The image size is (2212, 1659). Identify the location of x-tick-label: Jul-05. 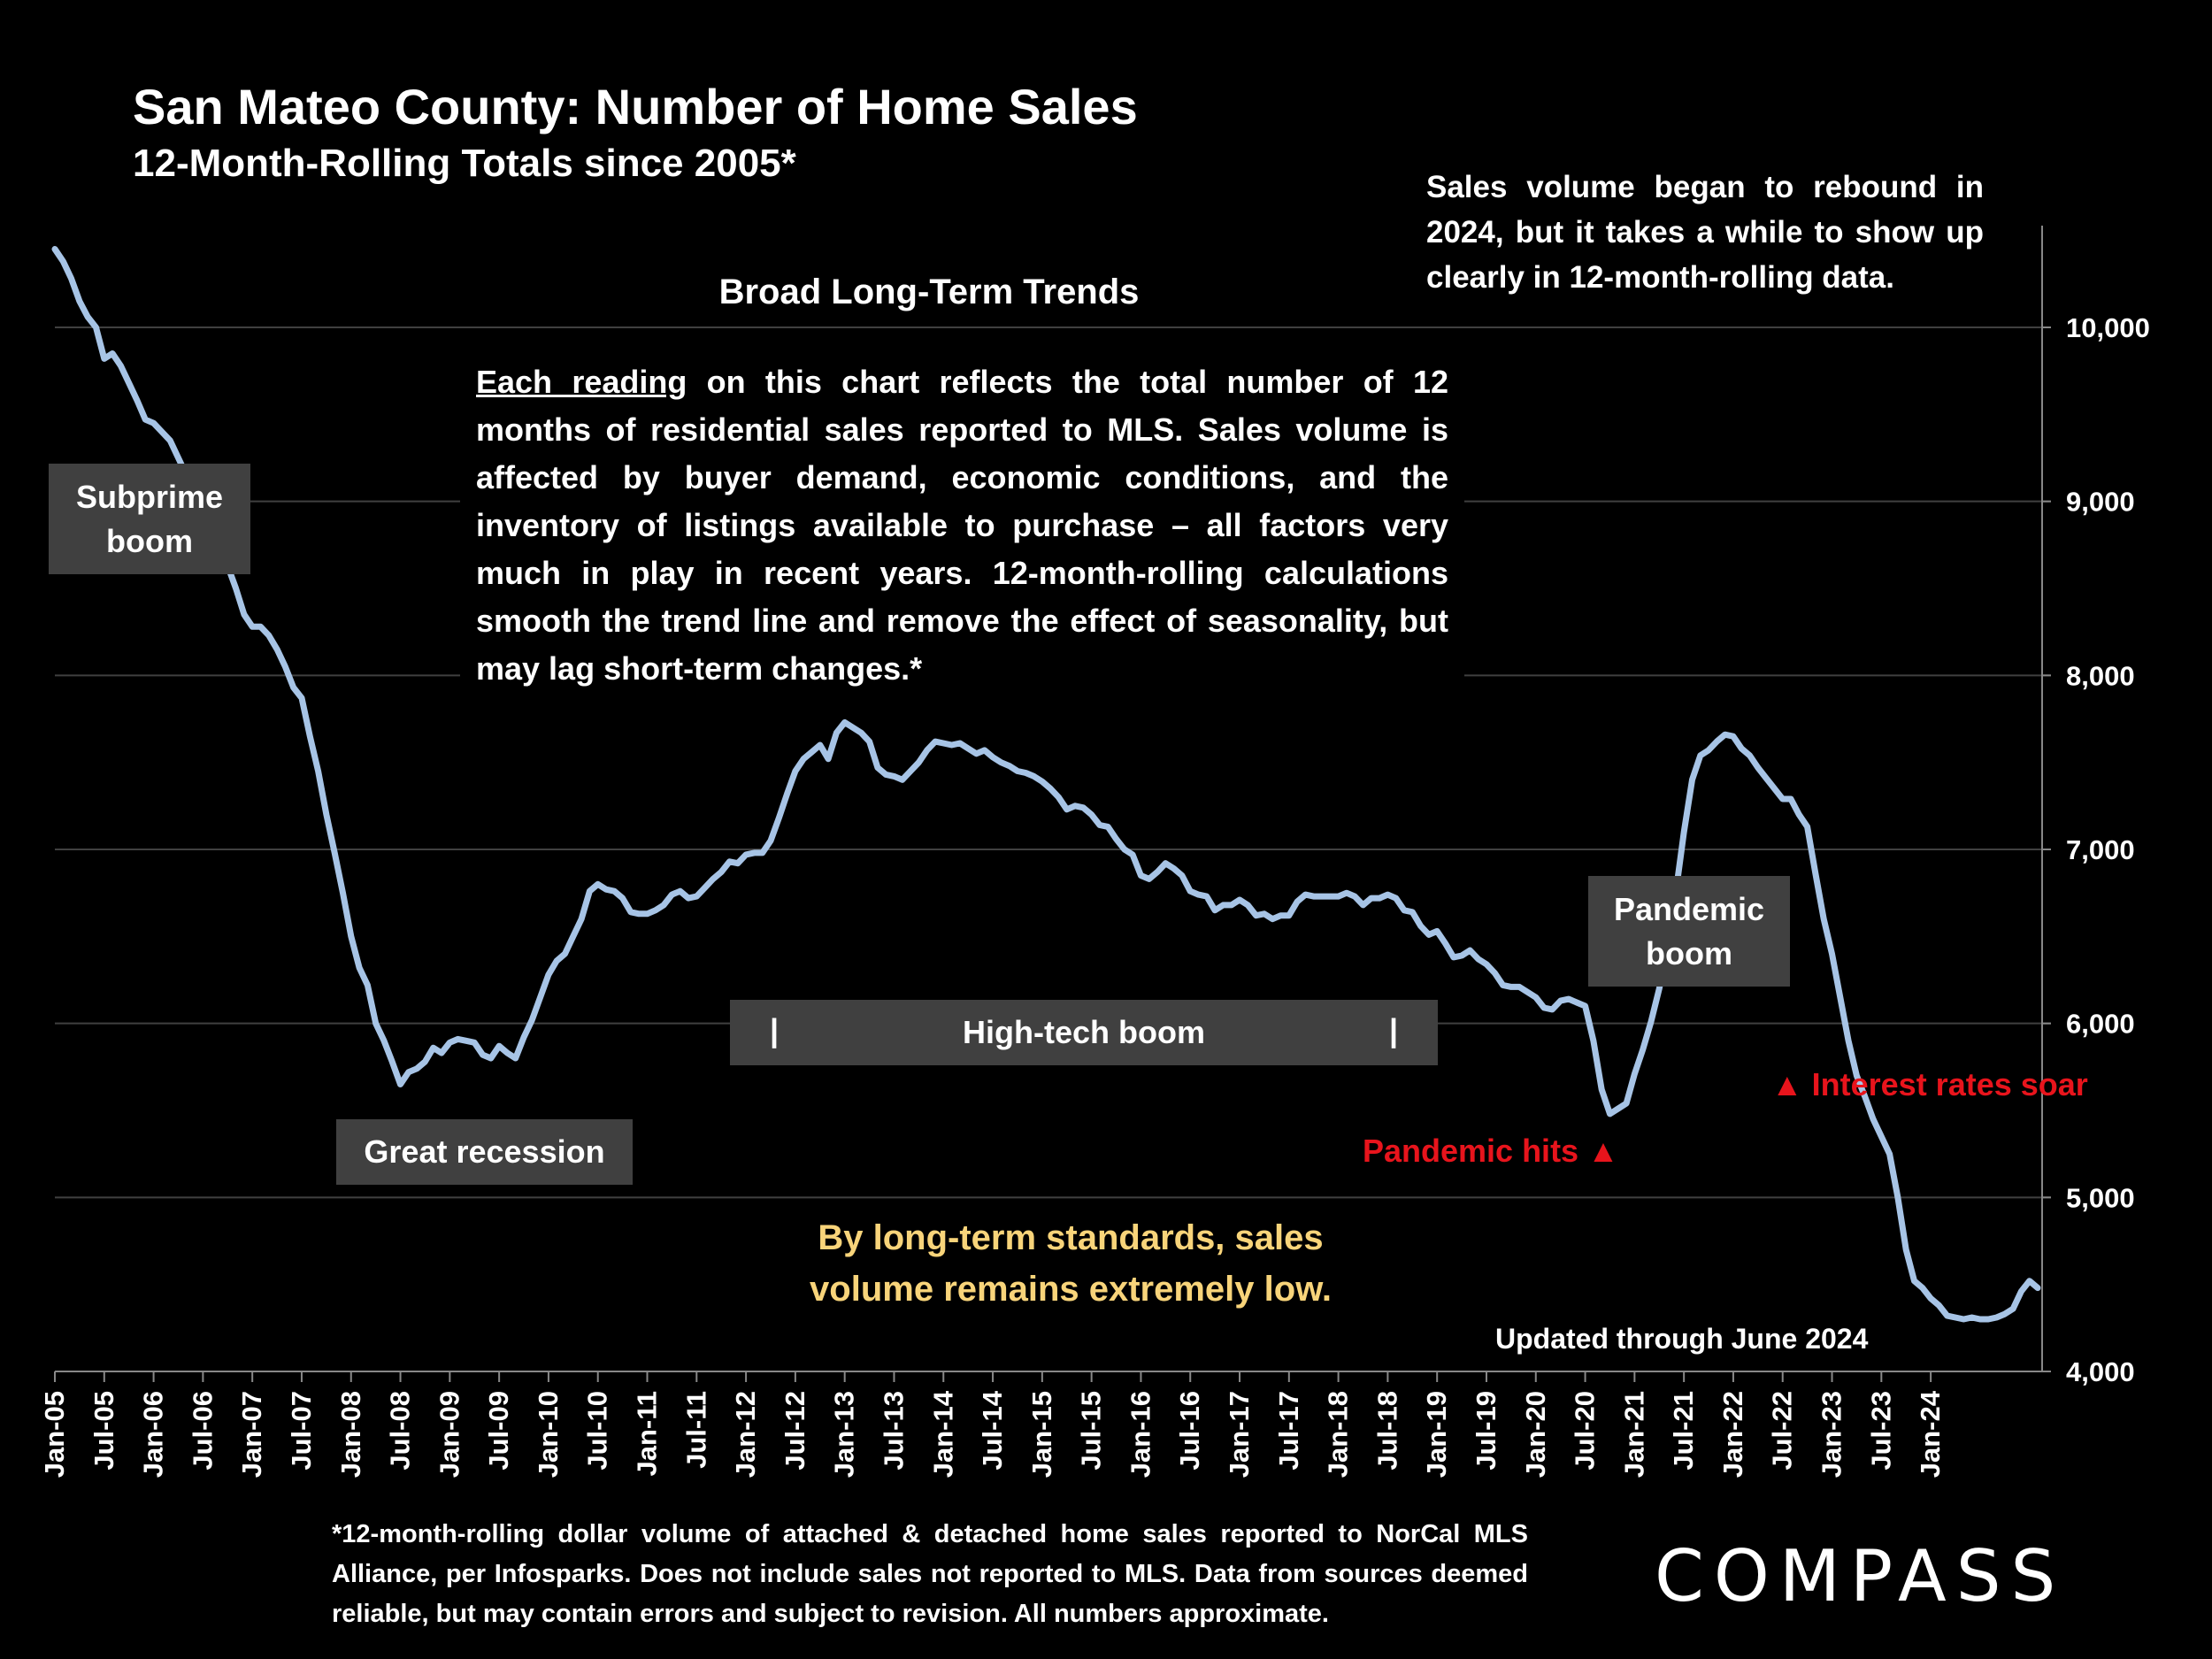
(104, 1431).